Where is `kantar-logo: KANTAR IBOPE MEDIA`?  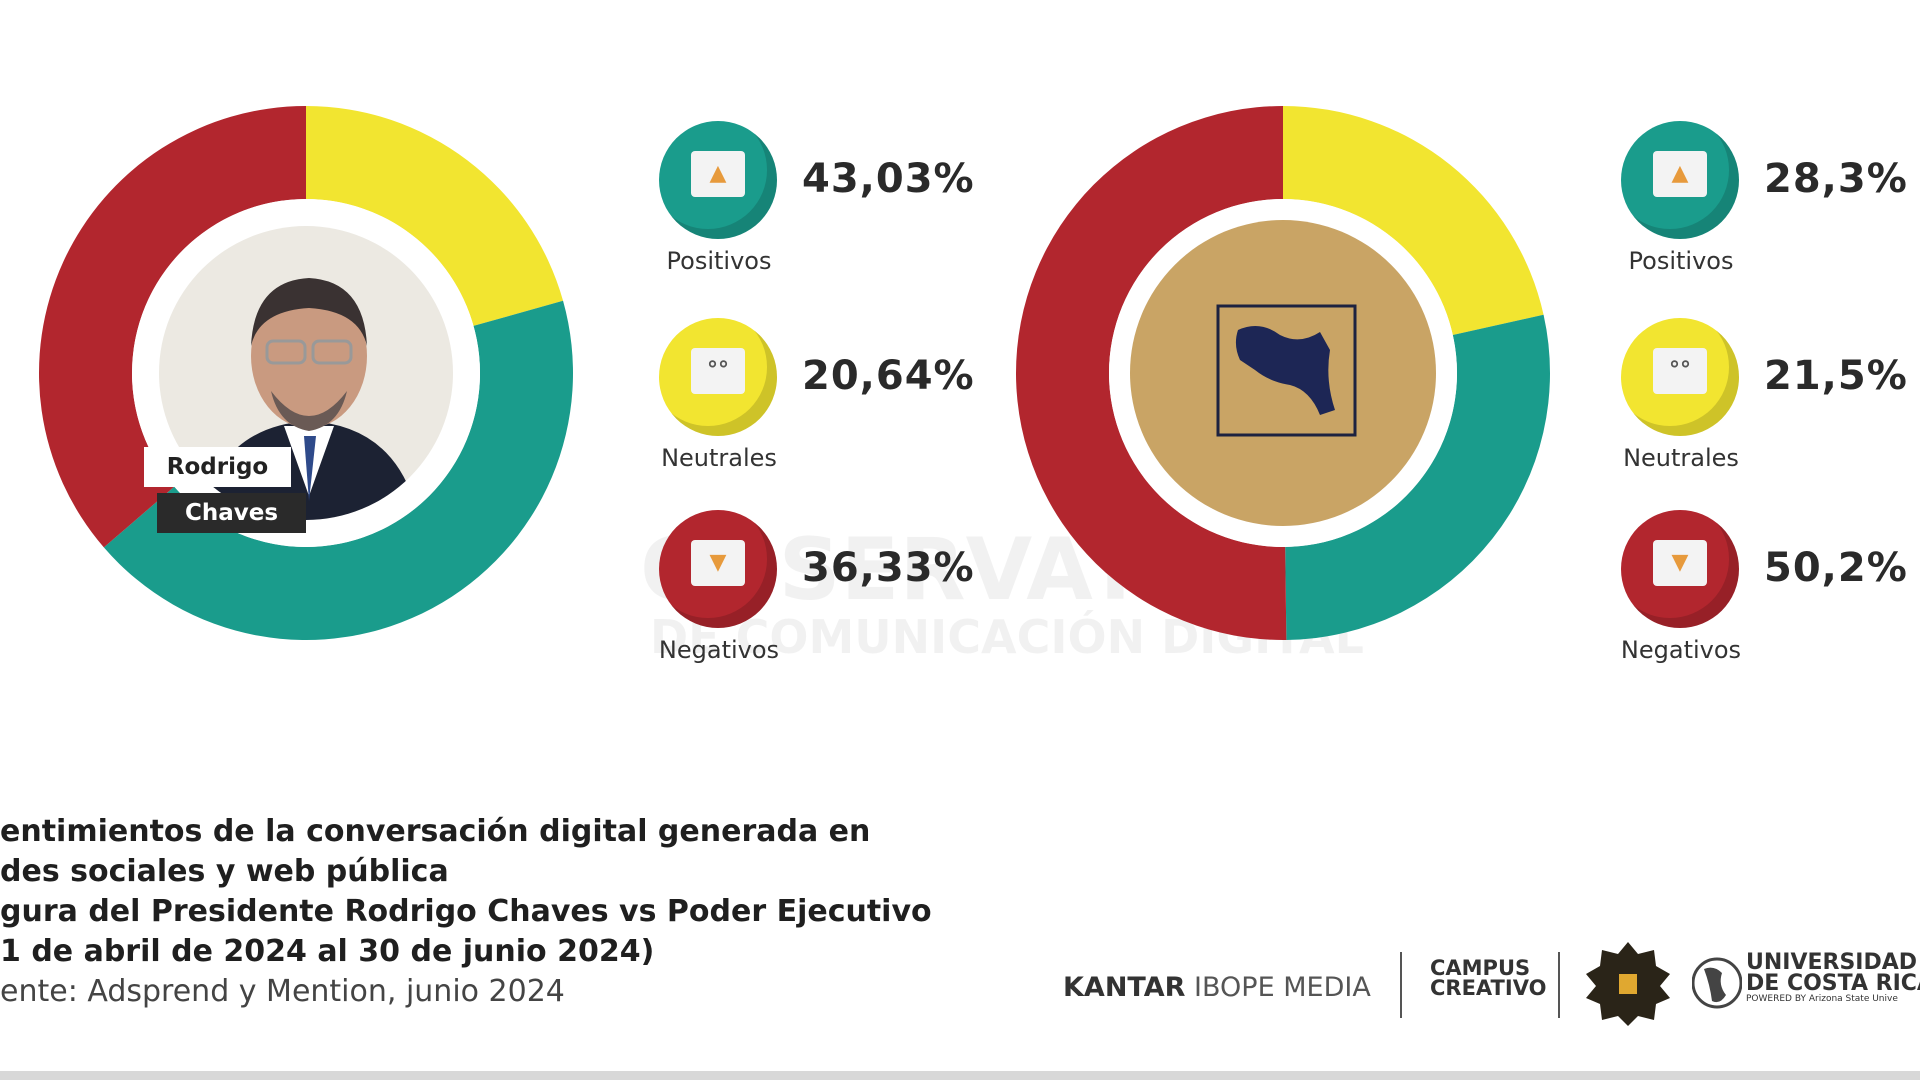
kantar-logo: KANTAR IBOPE MEDIA is located at coordinates (1217, 987).